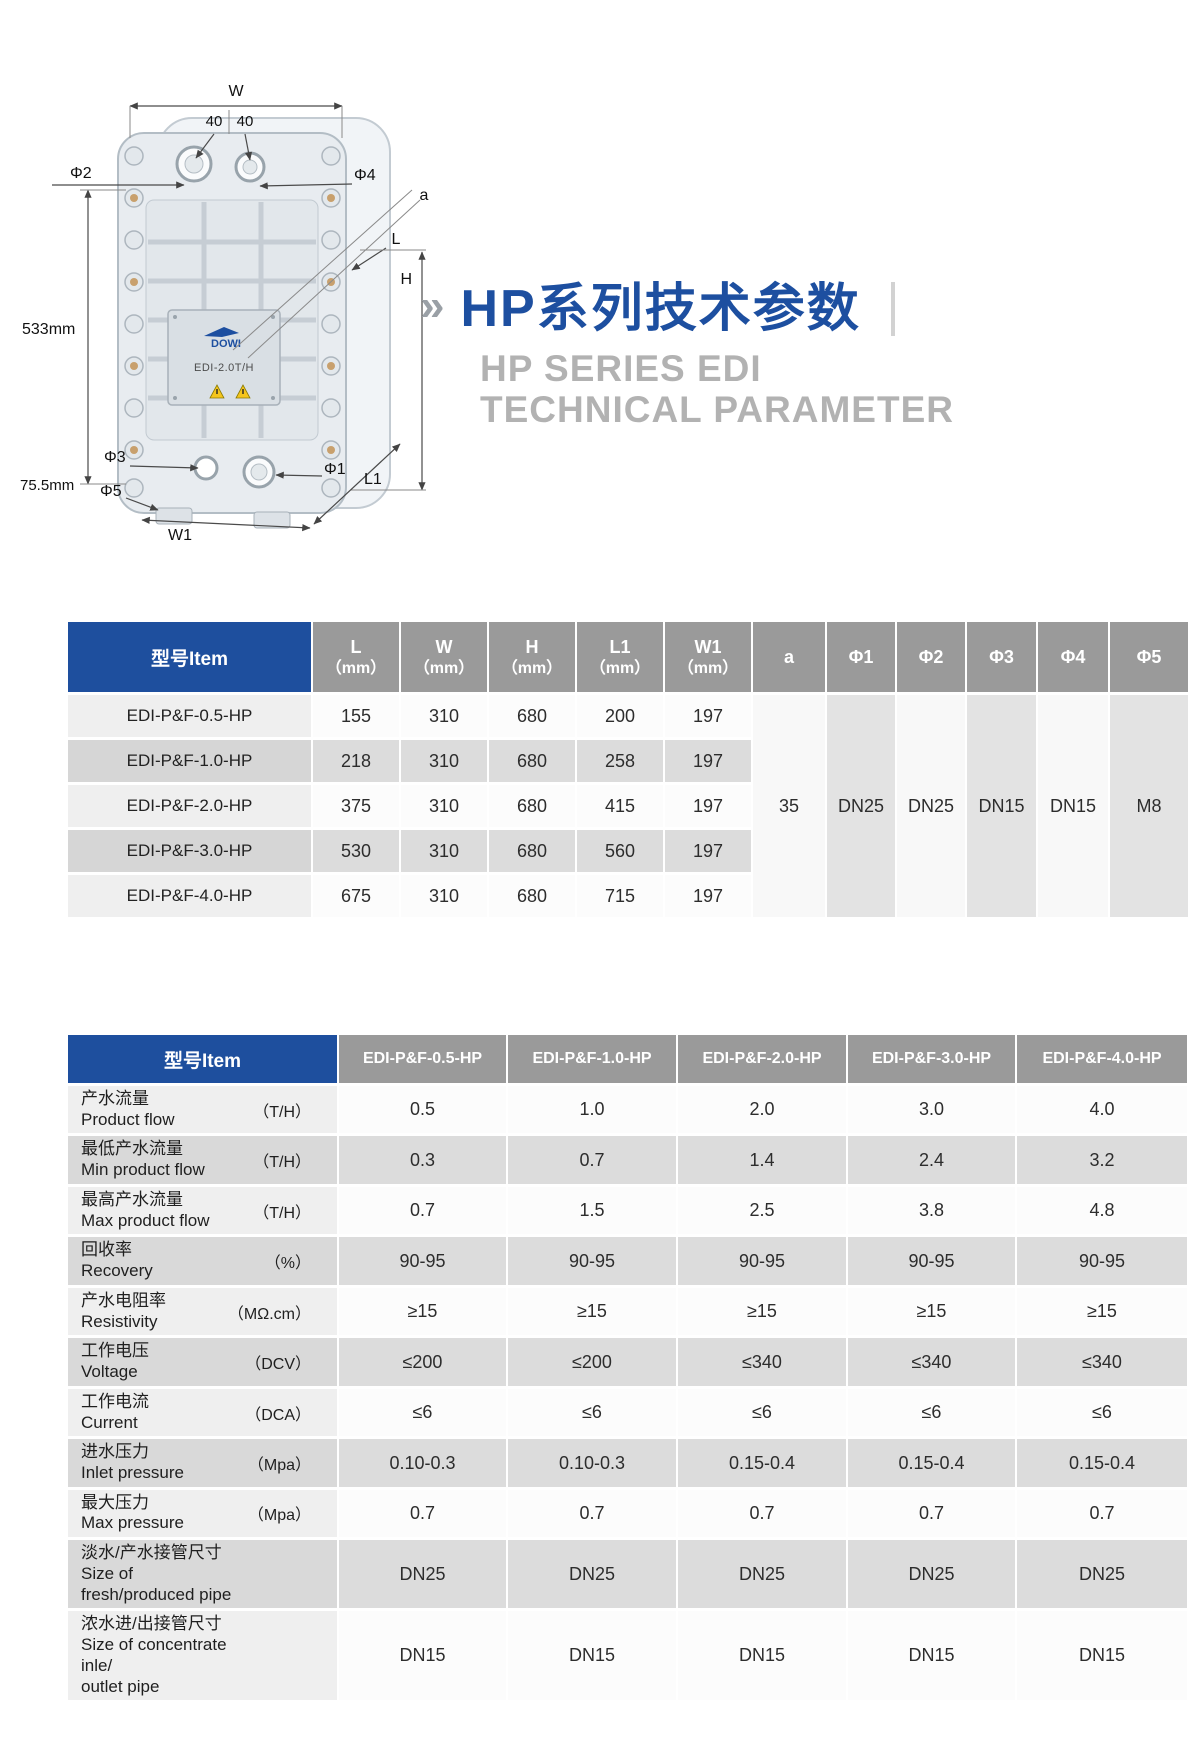  What do you see at coordinates (335, 469) in the screenshot?
I see `dim-label-phi1: Φ1` at bounding box center [335, 469].